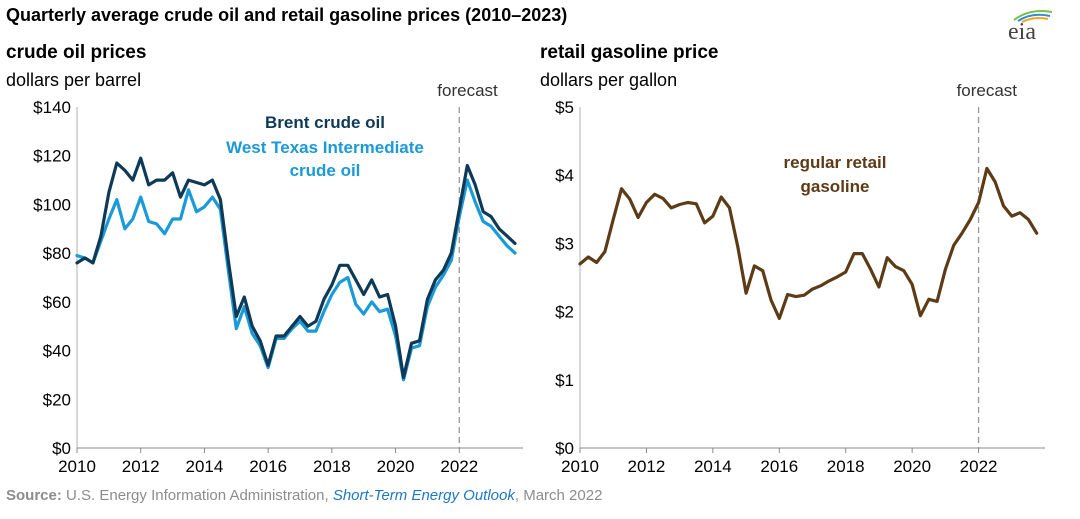  Describe the element at coordinates (564, 243) in the screenshot. I see `right-ytick-label: $3` at that location.